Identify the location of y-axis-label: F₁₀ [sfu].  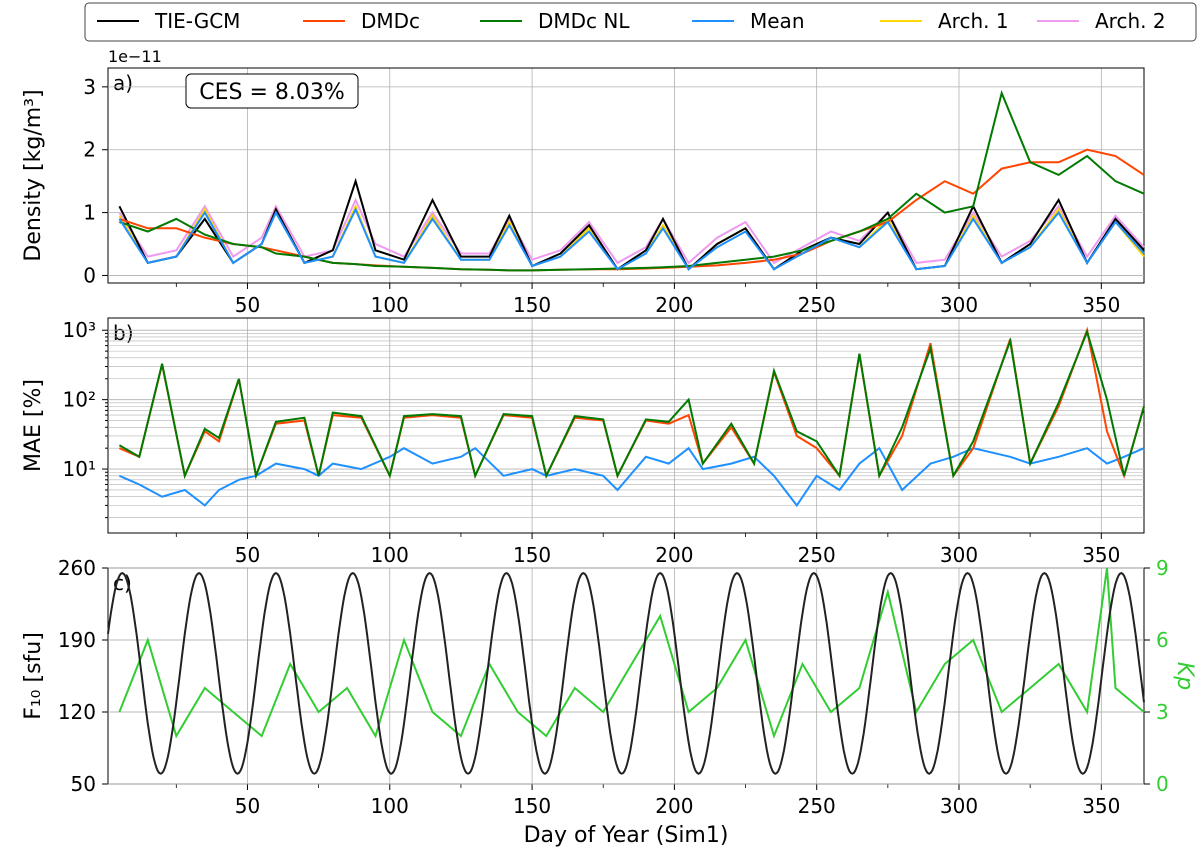
(33, 676).